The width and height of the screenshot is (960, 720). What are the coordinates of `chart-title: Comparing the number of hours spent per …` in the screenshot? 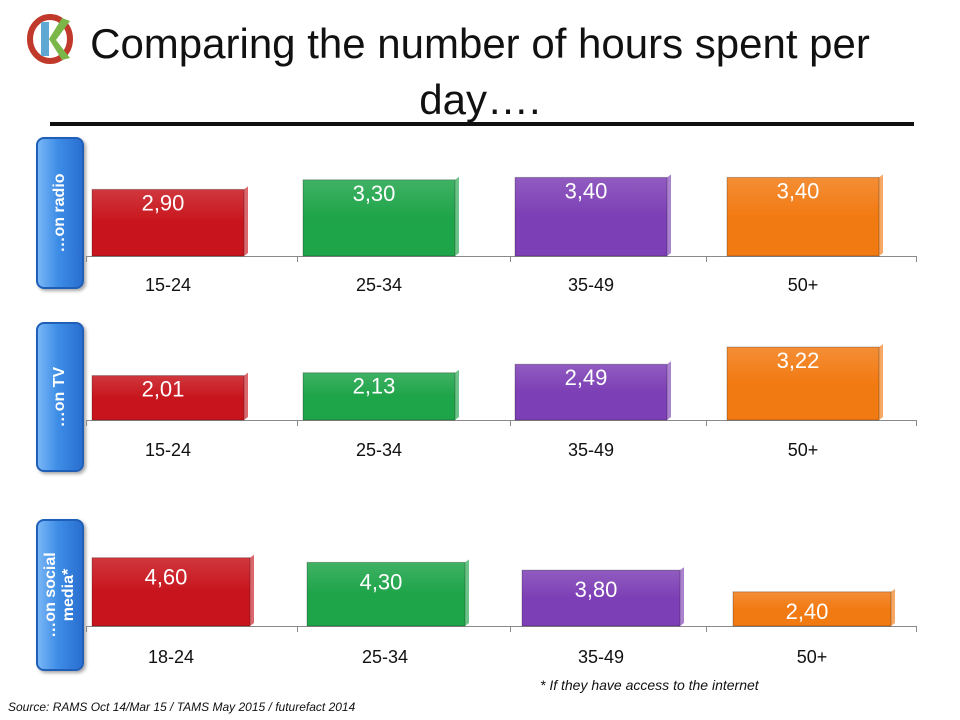 It's located at (480, 71).